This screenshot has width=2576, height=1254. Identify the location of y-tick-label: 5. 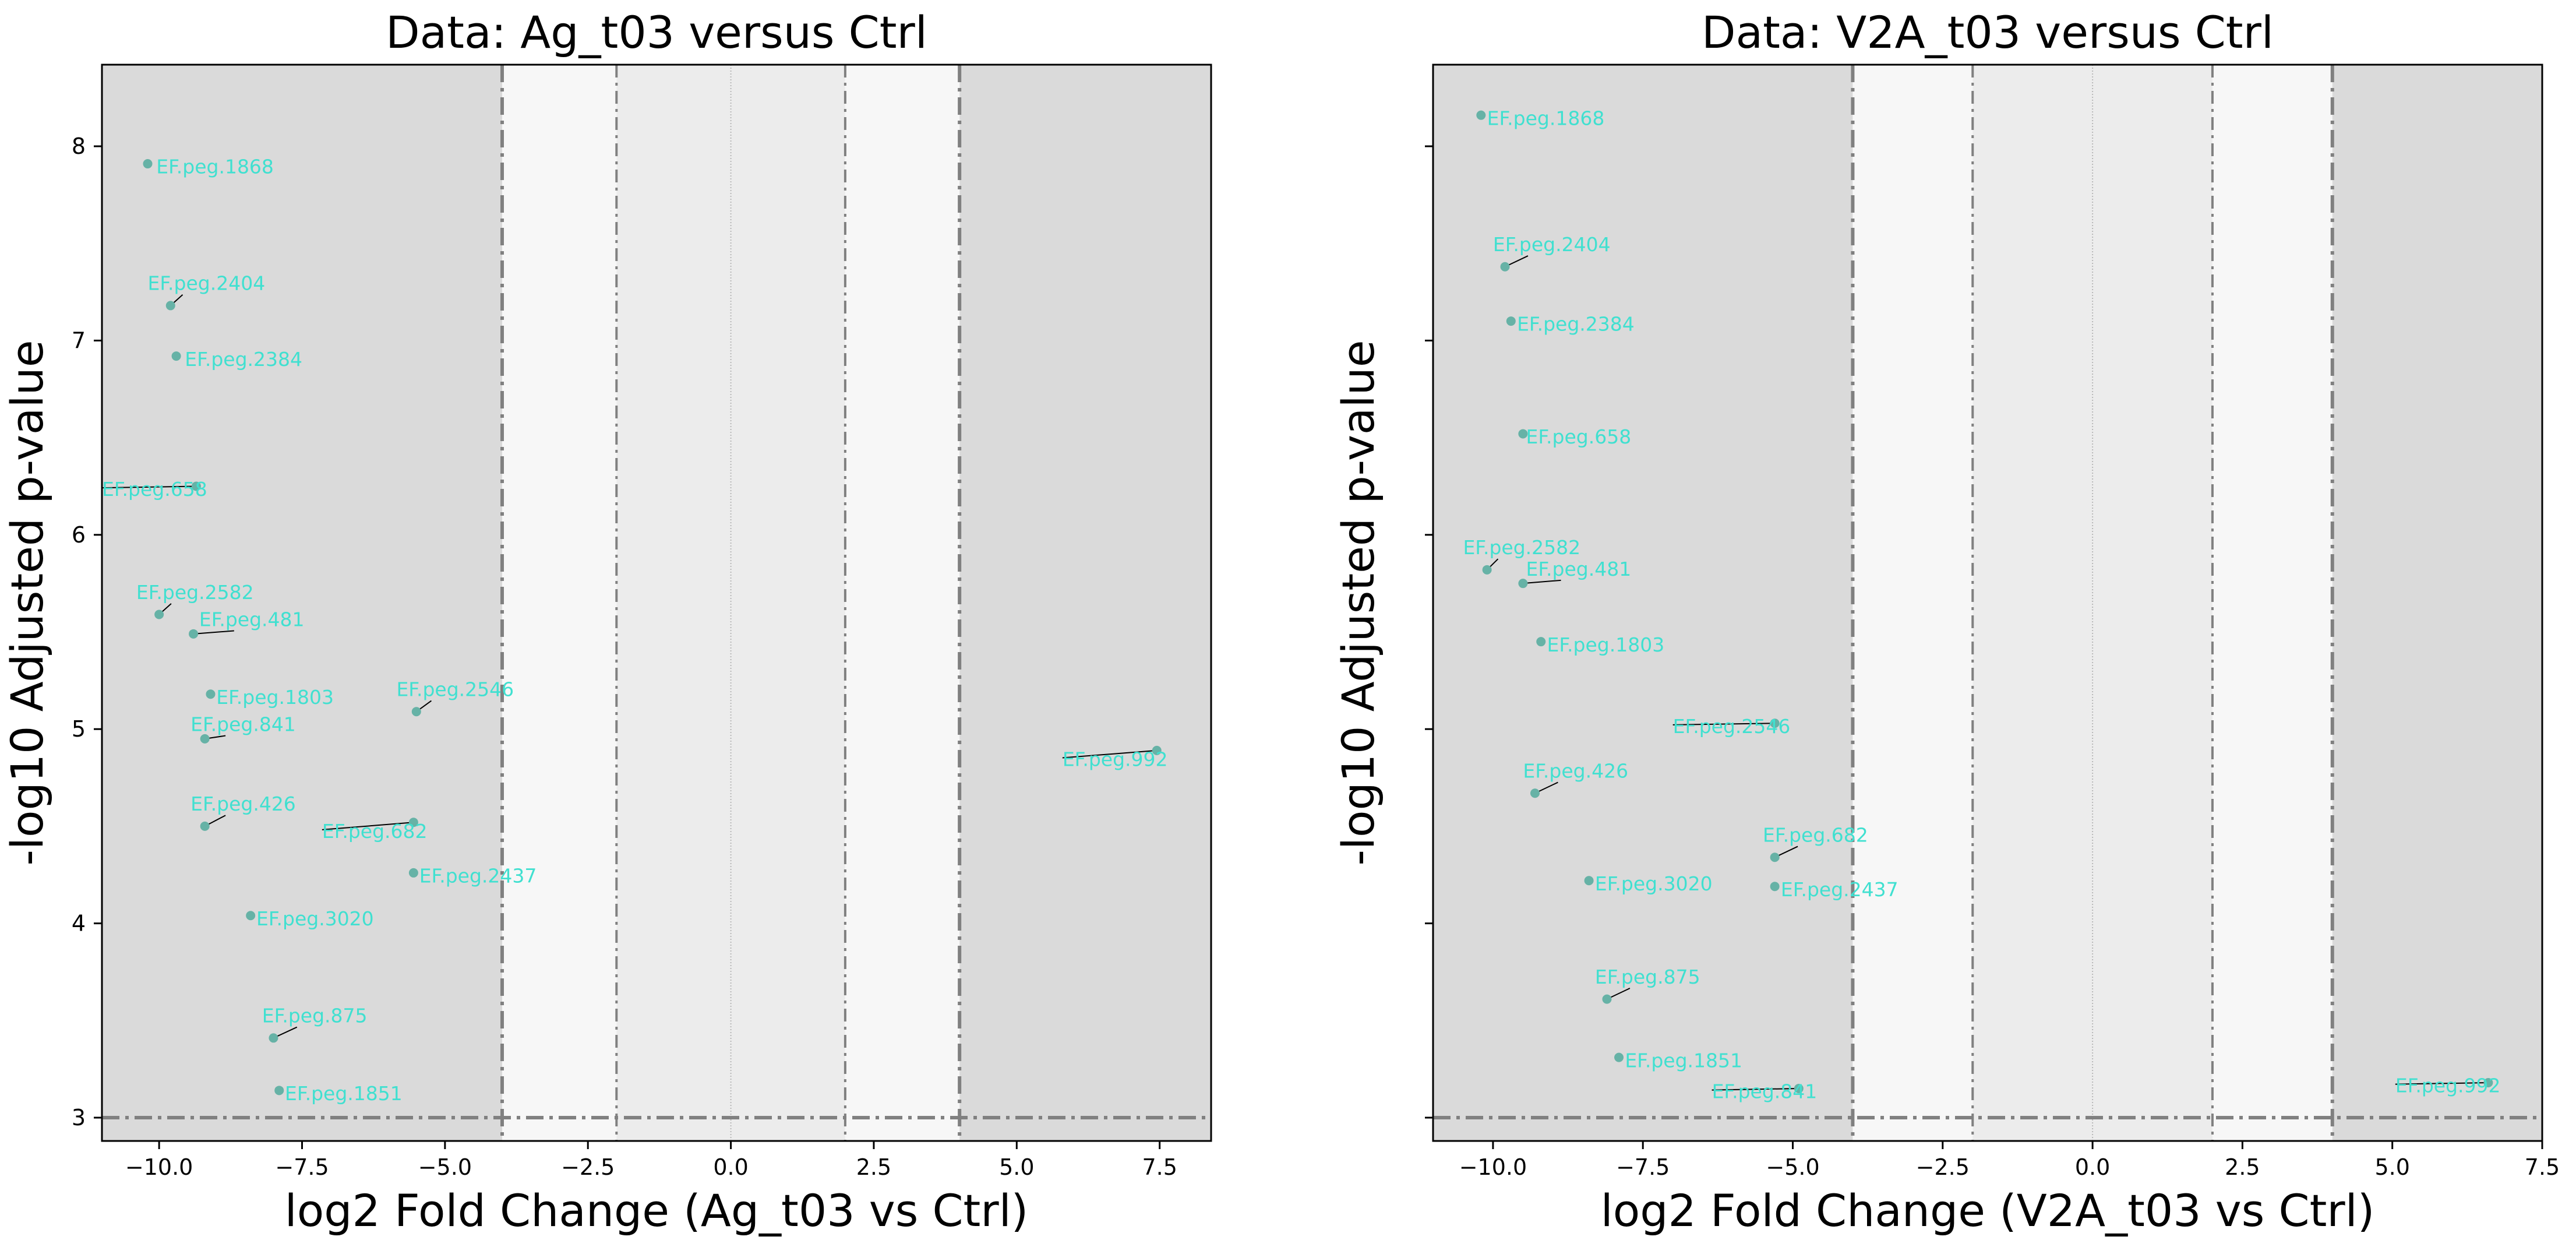
(79, 729).